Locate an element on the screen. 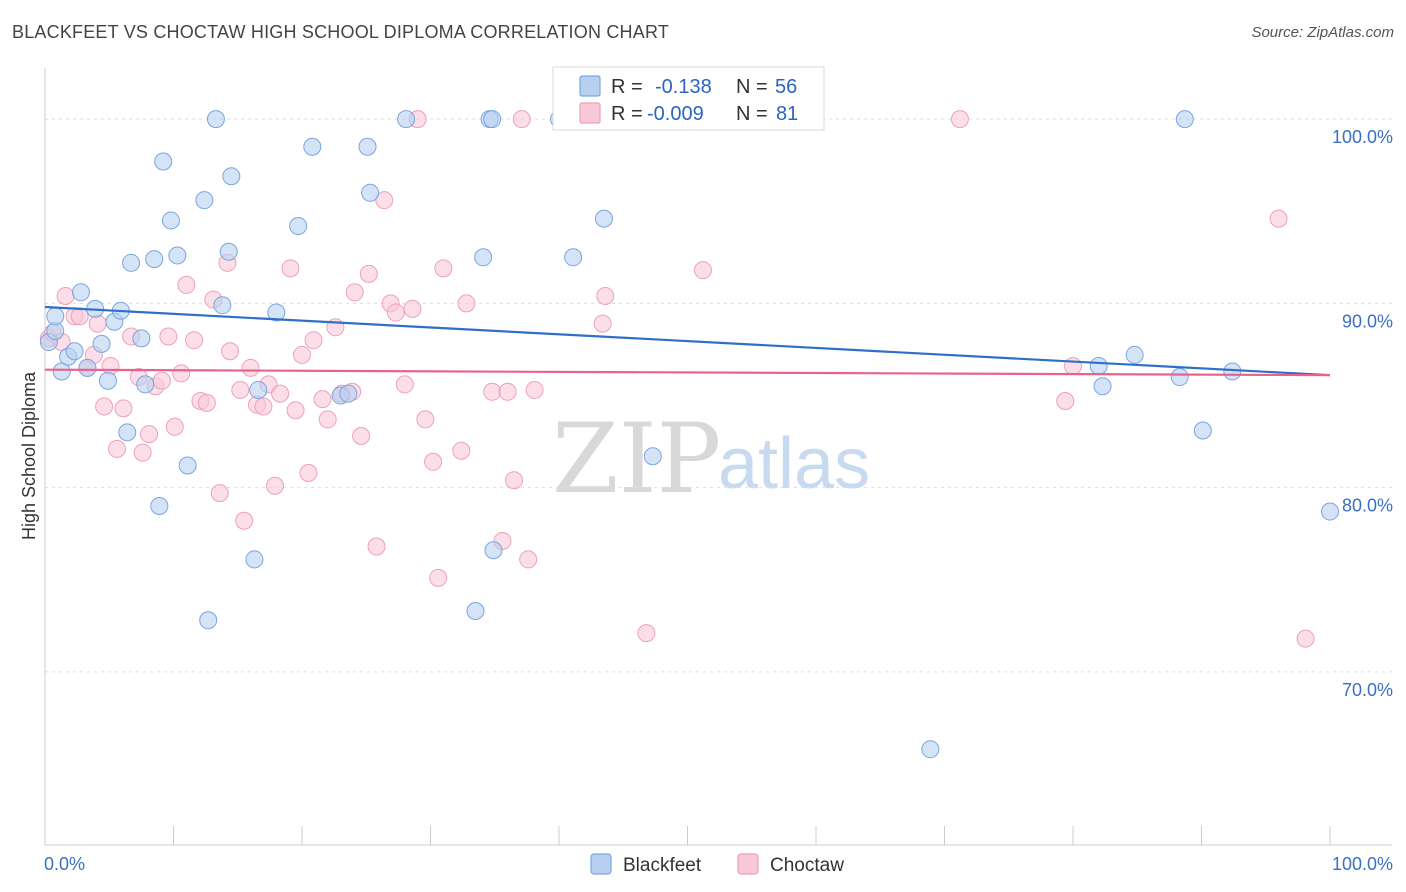 The image size is (1406, 892). y-tick-label: 90.0% is located at coordinates (1367, 321).